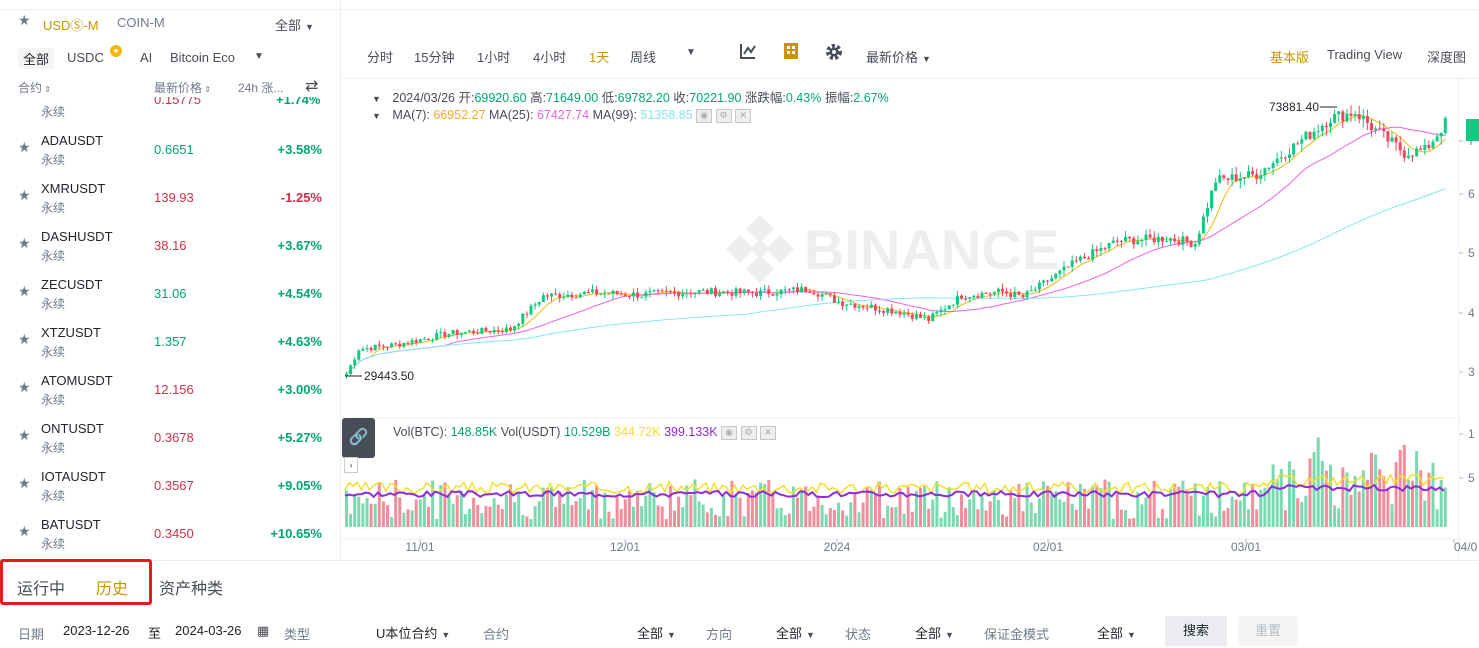  I want to click on type-select: U本位合约 ▼, so click(413, 633).